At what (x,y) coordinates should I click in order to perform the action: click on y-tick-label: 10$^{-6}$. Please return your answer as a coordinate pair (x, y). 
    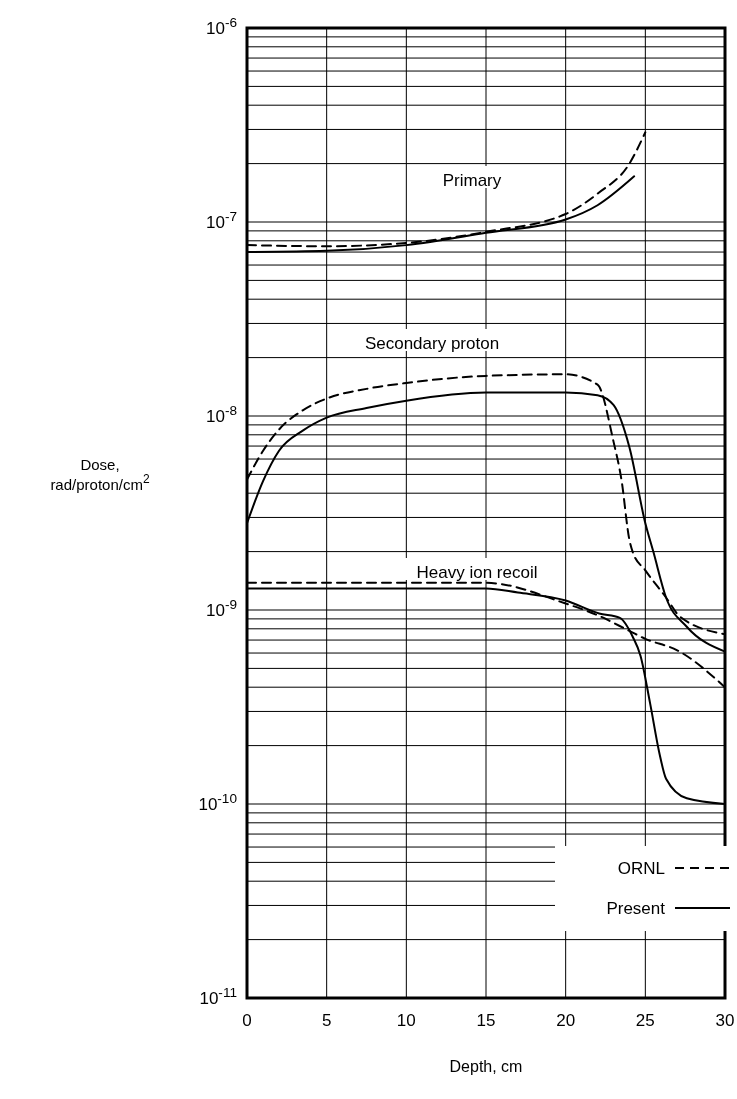
    Looking at the image, I should click on (221, 26).